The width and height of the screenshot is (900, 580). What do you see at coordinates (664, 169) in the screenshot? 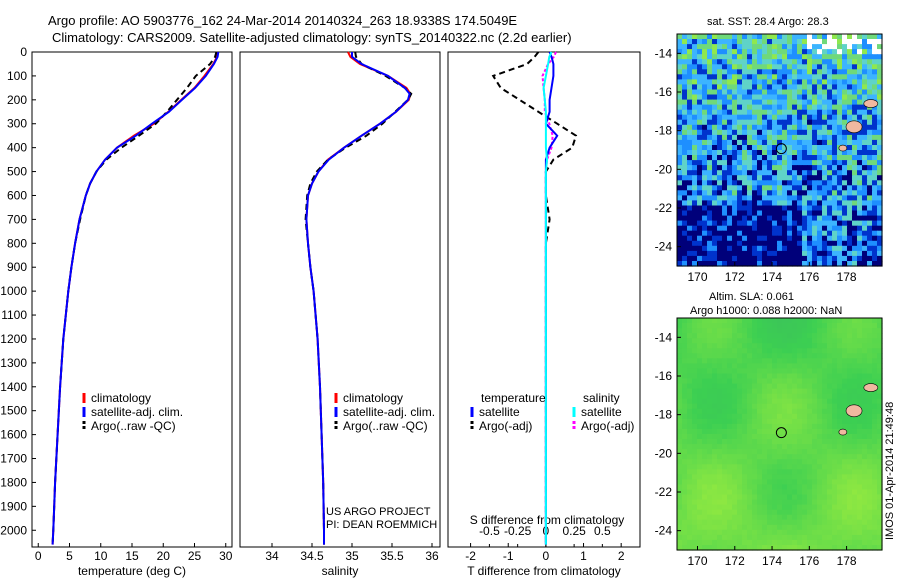
I see `y-tick-label: -20` at bounding box center [664, 169].